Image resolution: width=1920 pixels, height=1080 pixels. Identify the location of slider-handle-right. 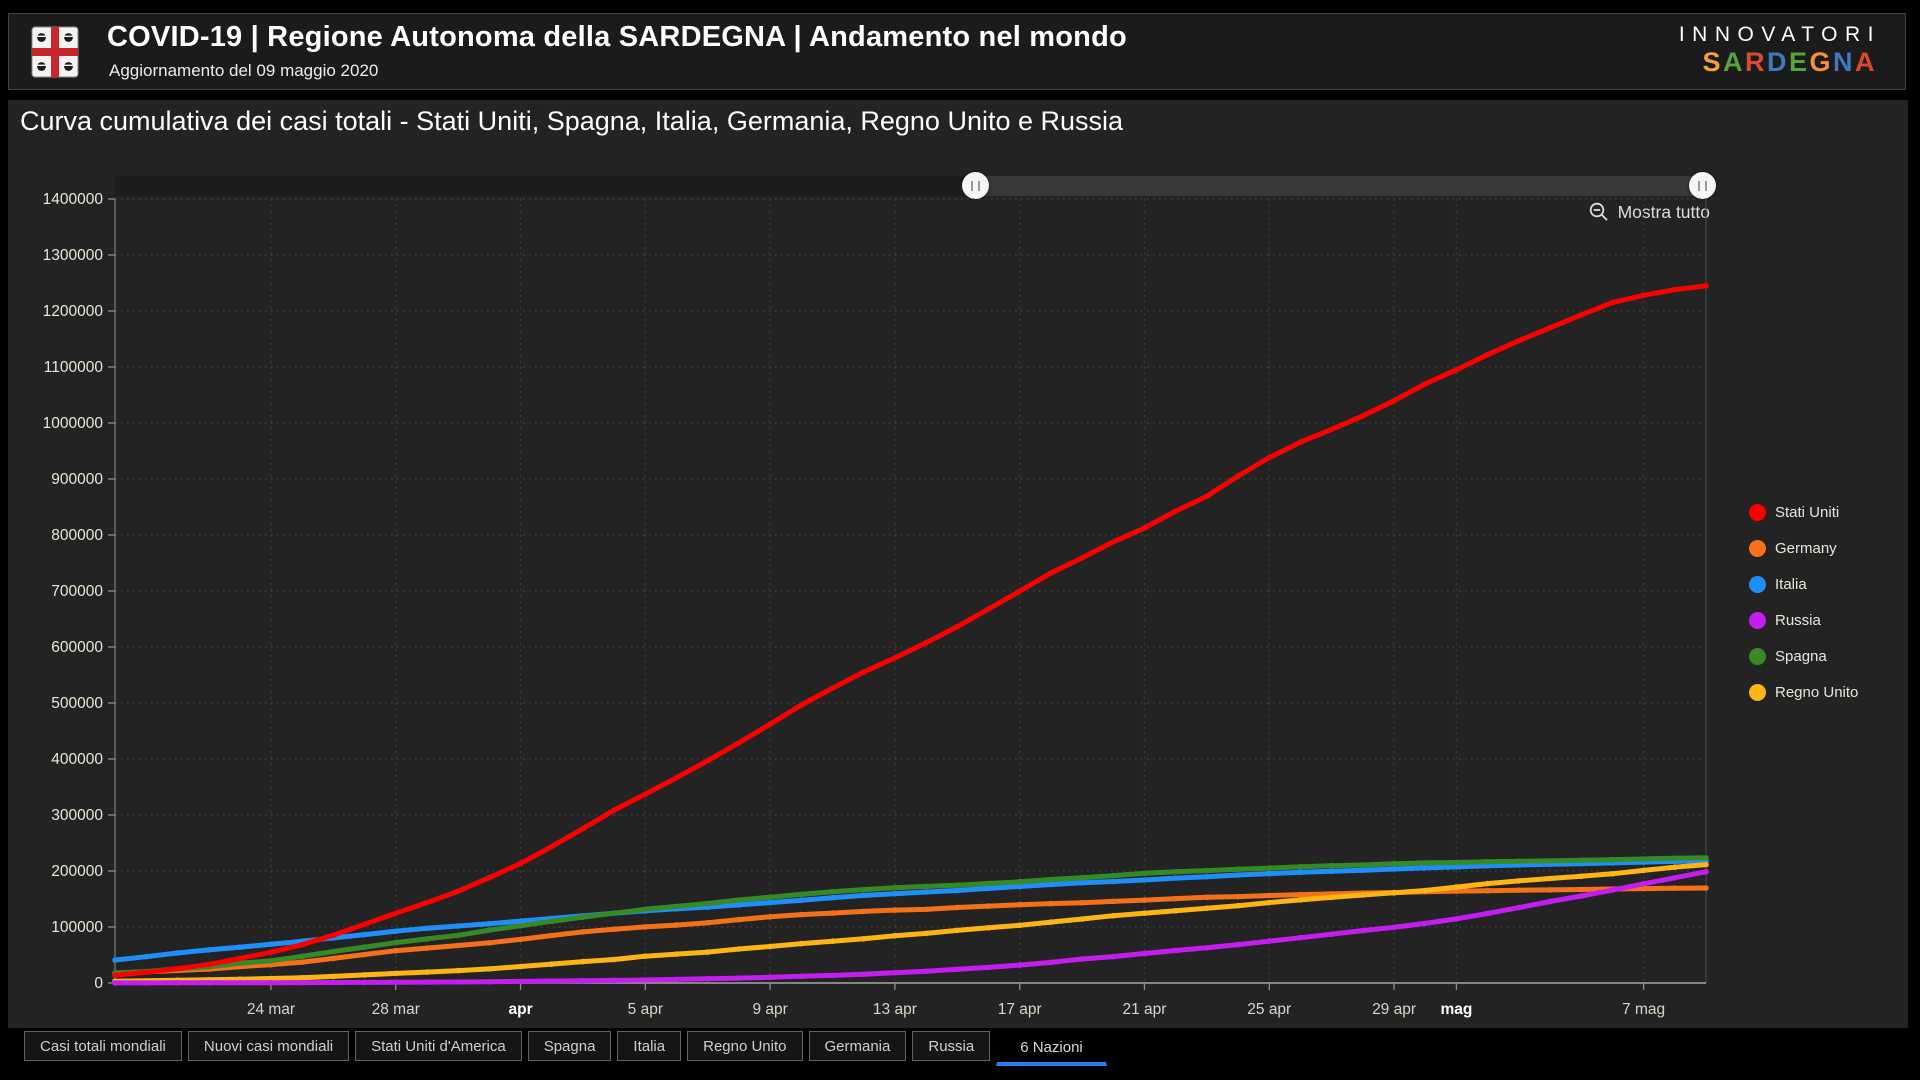
(1702, 185).